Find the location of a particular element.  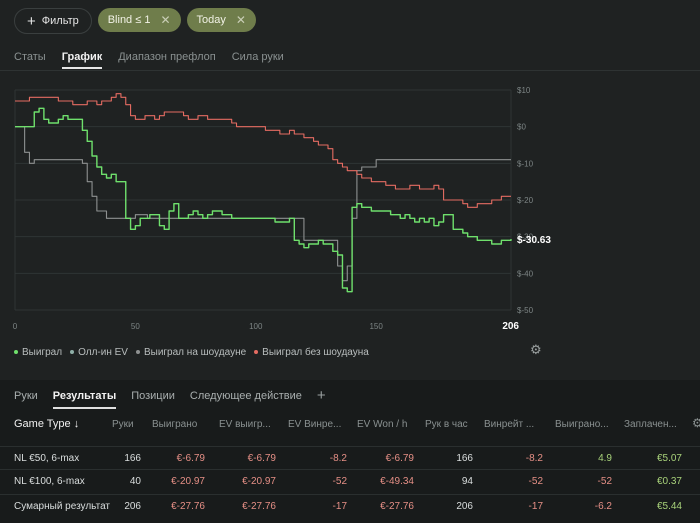

tabs-divider is located at coordinates (350, 70).